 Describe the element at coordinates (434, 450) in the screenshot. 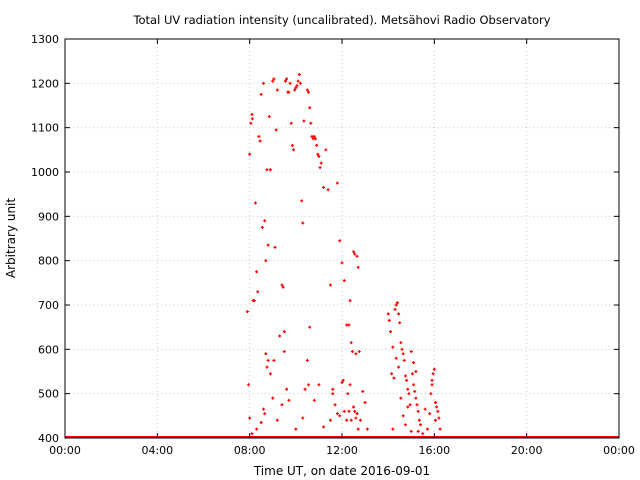

I see `x-tick-label: 16:00` at that location.